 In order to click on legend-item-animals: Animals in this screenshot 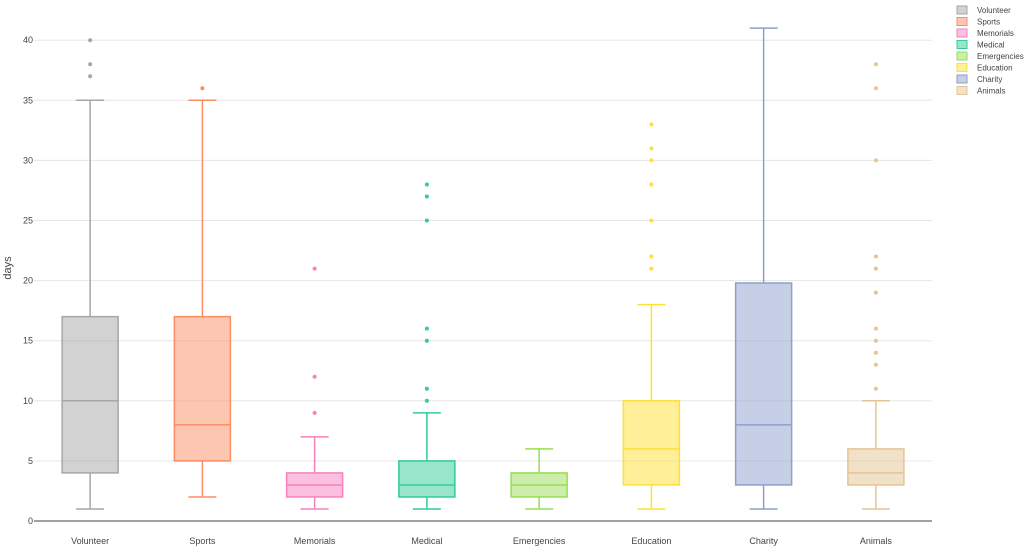, I will do `click(980, 91)`.